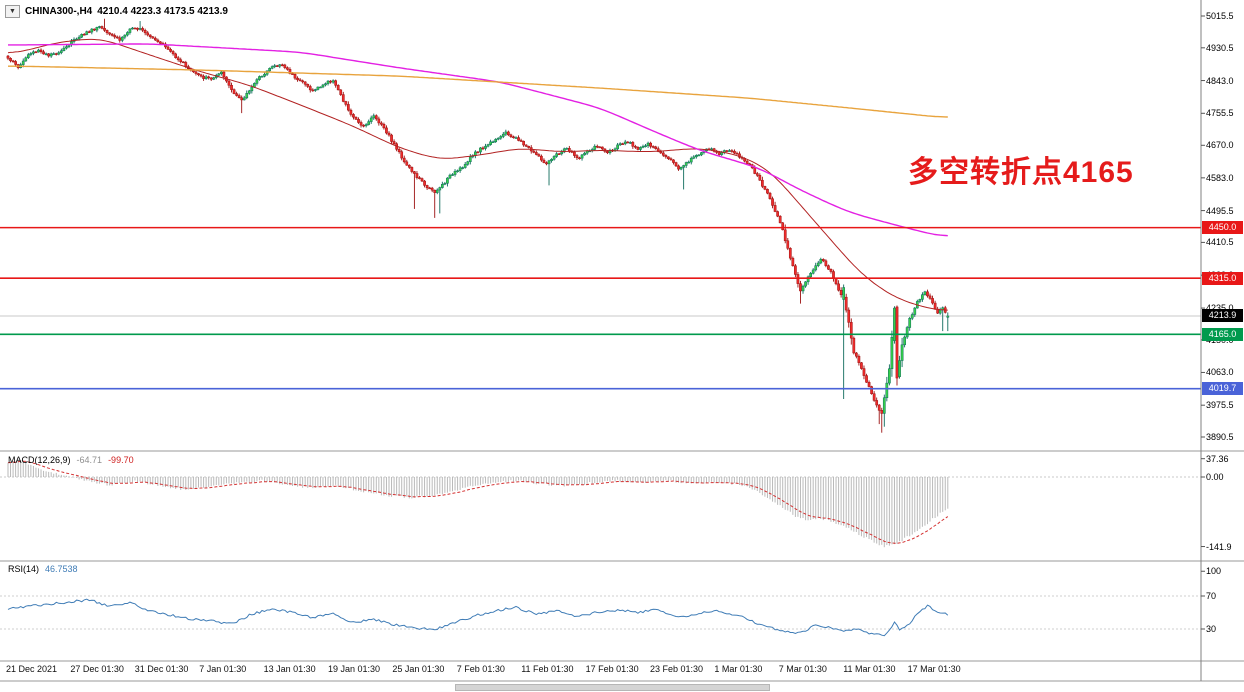  I want to click on rsi-value: 46.7538, so click(61, 569).